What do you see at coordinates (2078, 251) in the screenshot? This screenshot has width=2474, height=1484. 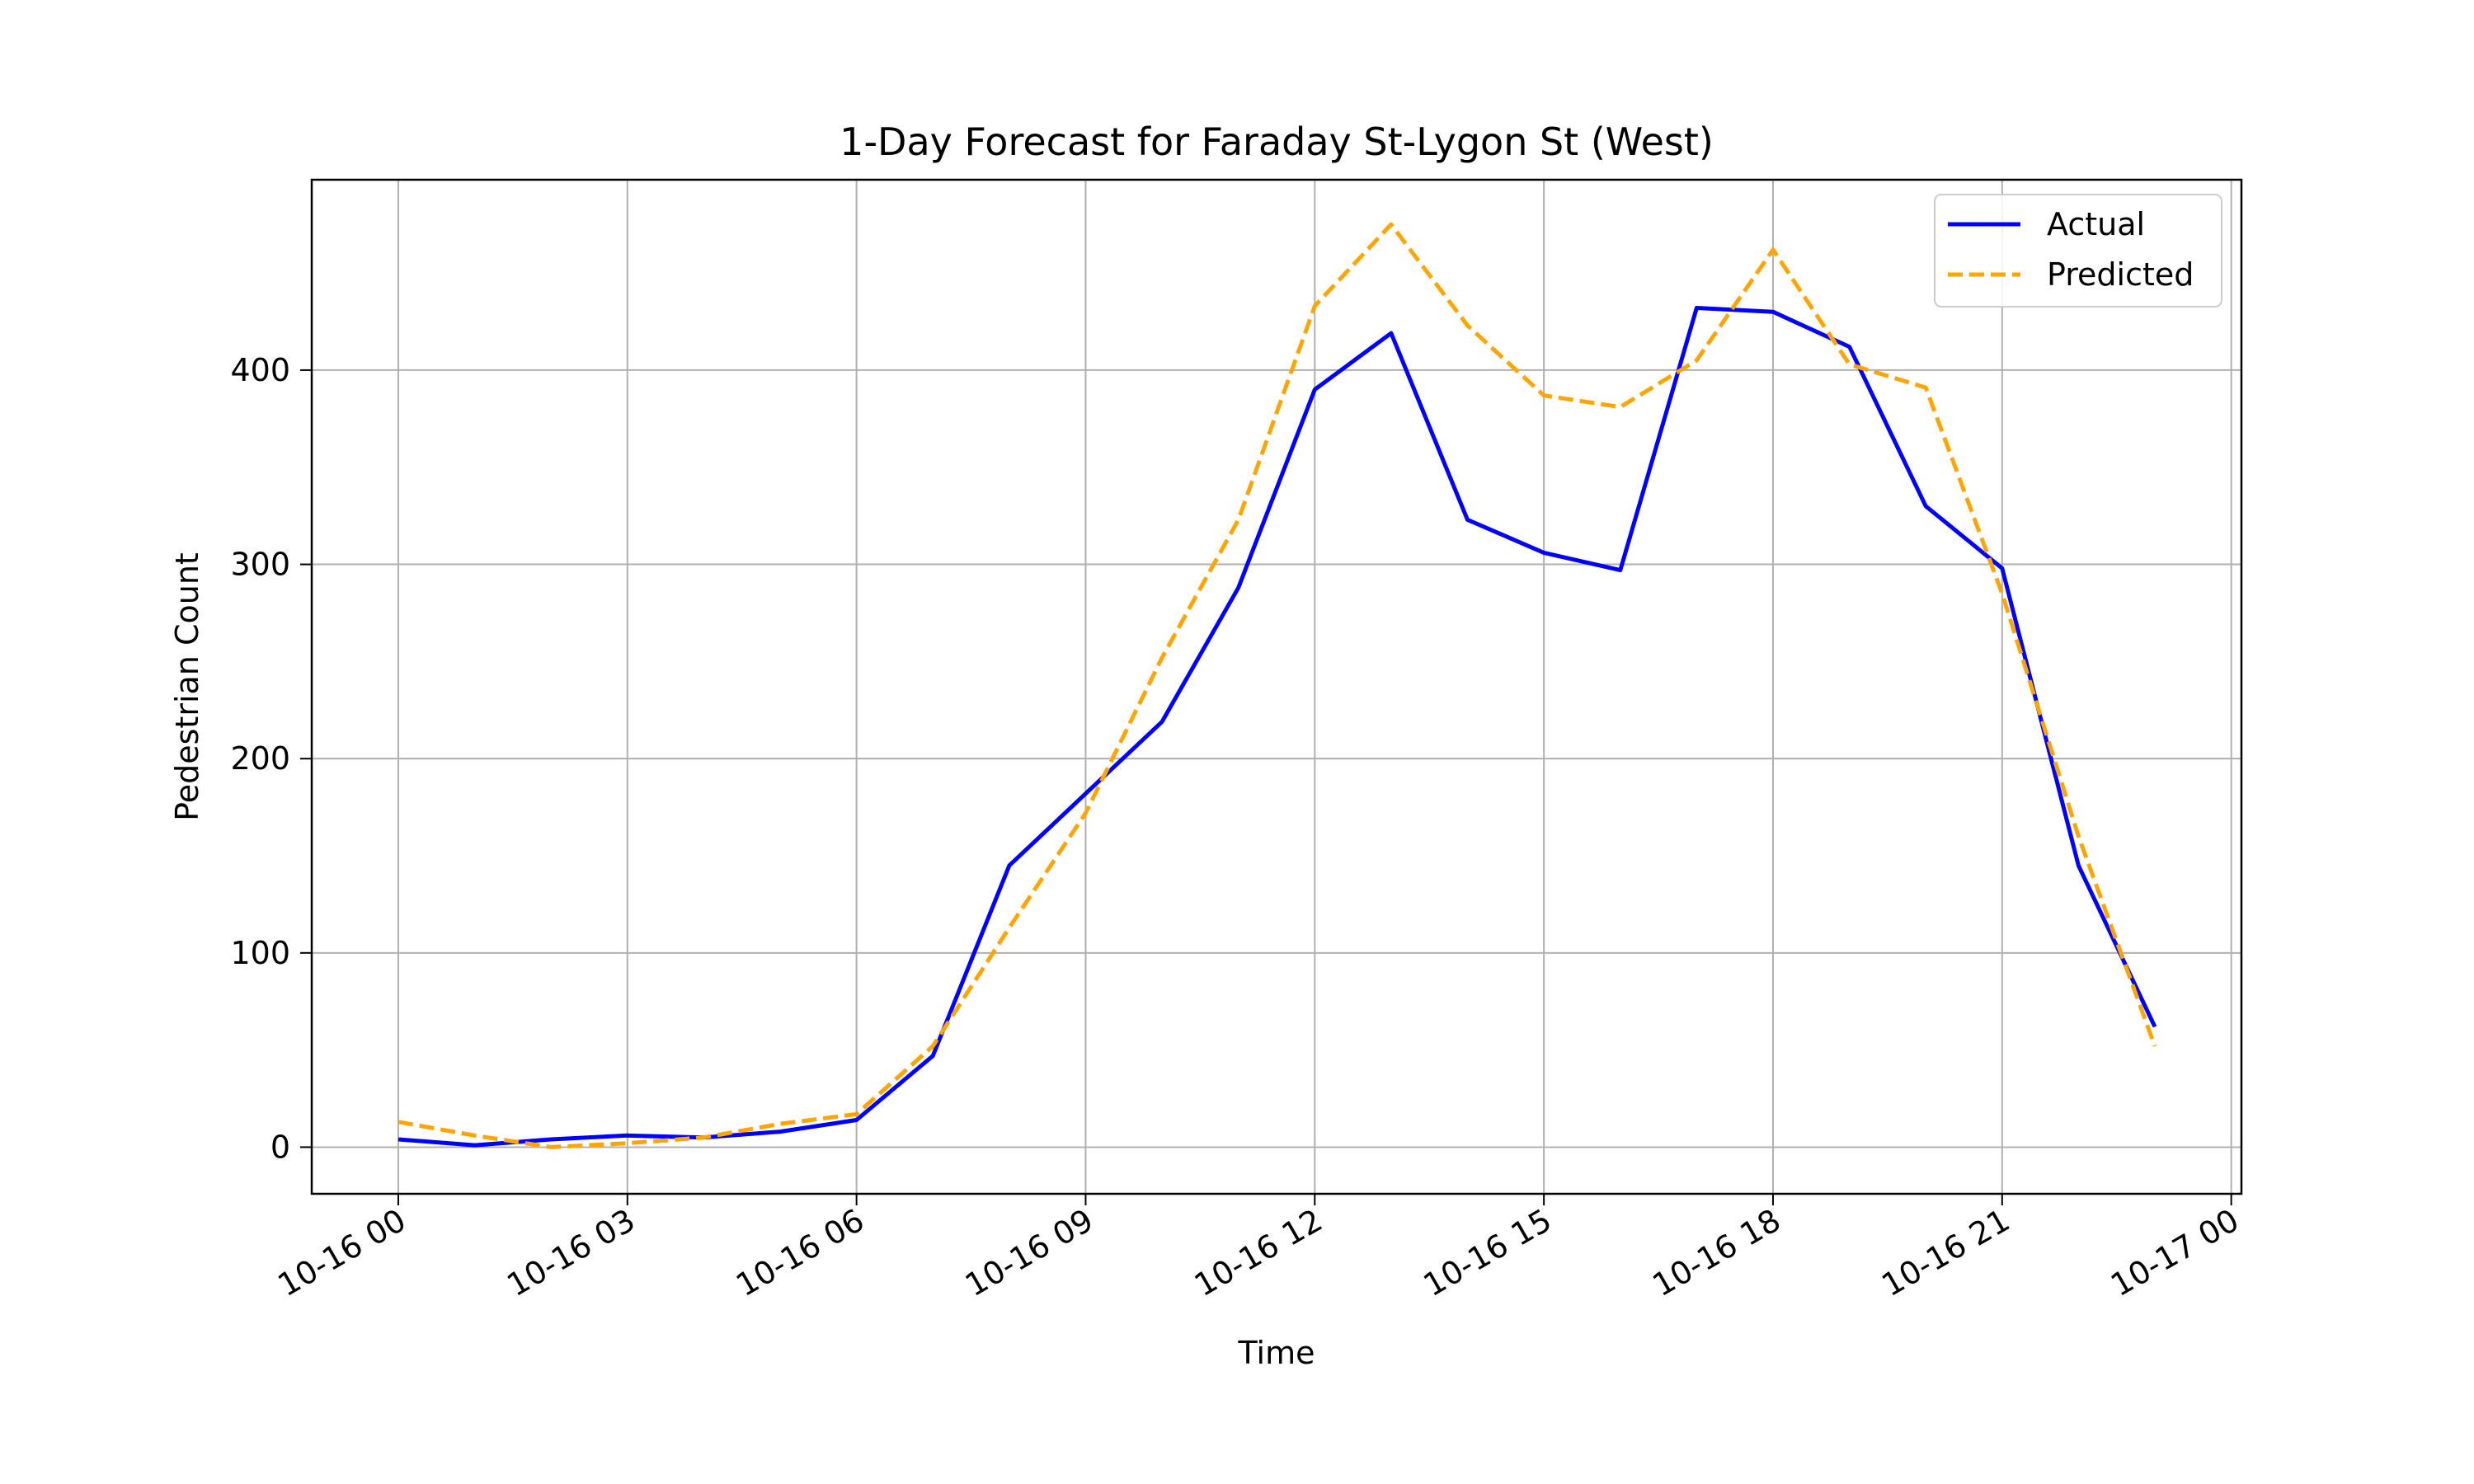 I see `legend: Actual Predicted` at bounding box center [2078, 251].